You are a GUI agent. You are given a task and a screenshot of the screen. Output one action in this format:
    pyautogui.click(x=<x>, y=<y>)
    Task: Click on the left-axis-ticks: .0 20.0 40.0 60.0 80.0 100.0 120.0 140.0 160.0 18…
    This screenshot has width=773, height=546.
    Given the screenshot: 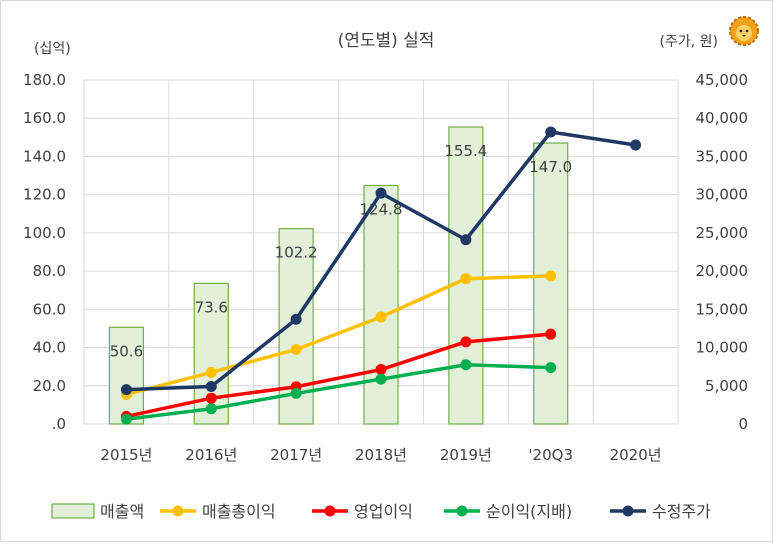 What is the action you would take?
    pyautogui.click(x=44, y=252)
    